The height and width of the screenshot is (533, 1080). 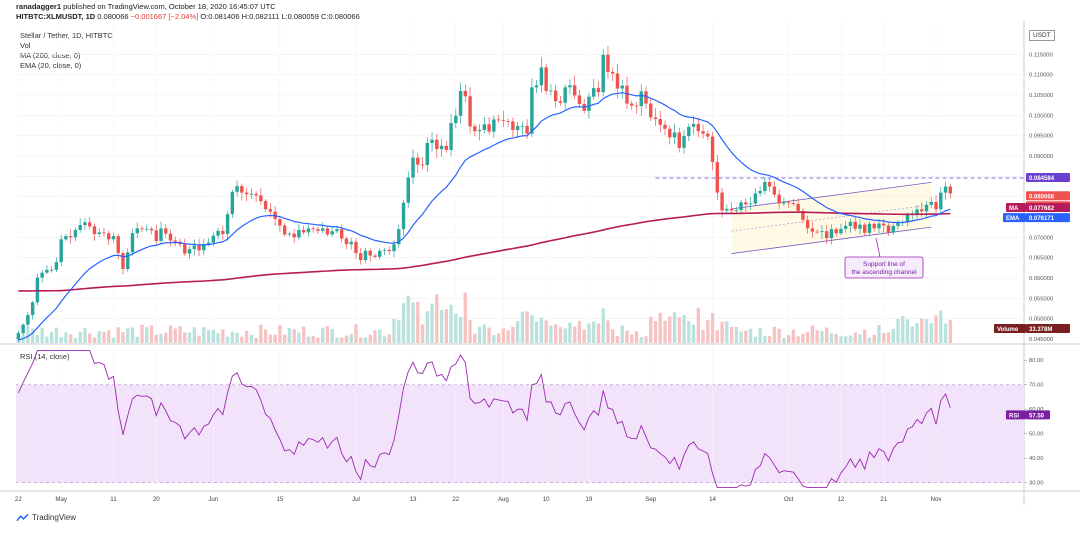 I want to click on legend-title: Stellar / Tether, 1D, HITBTC, so click(x=66, y=35).